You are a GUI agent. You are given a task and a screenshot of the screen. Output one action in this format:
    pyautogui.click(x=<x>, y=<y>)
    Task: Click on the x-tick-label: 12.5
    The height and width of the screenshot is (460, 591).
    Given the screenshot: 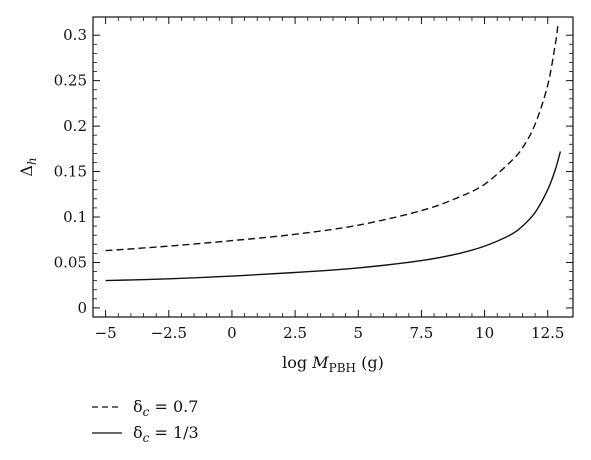 What is the action you would take?
    pyautogui.click(x=547, y=333)
    